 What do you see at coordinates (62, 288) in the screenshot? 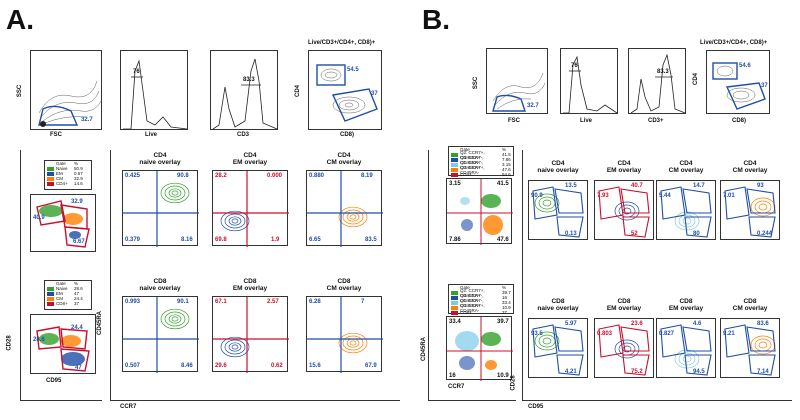
I see `a-cd8-legend-name: Naive` at bounding box center [62, 288].